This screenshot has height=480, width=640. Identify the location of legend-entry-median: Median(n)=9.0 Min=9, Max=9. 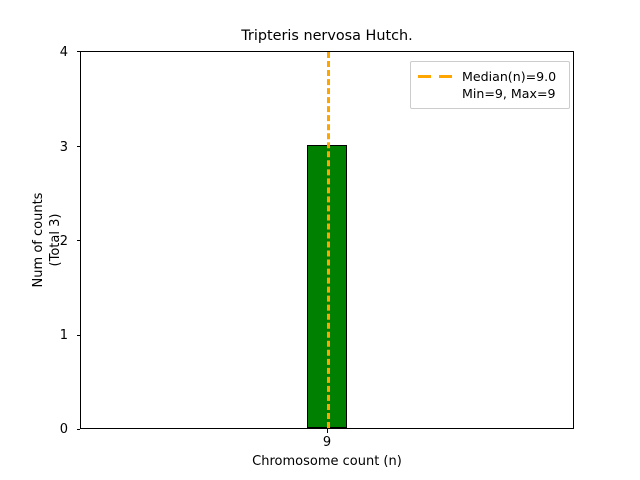
(490, 85).